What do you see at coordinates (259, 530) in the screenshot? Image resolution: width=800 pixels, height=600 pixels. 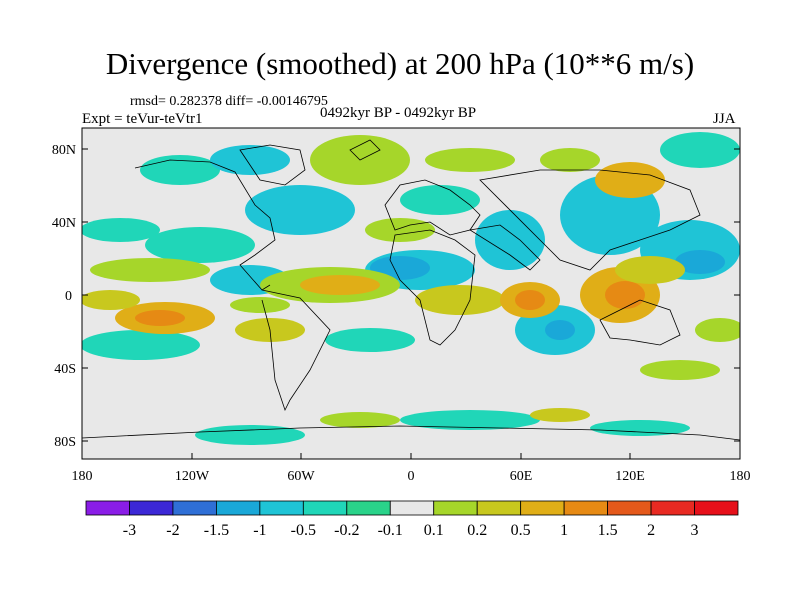 I see `colorbar-label: -1` at bounding box center [259, 530].